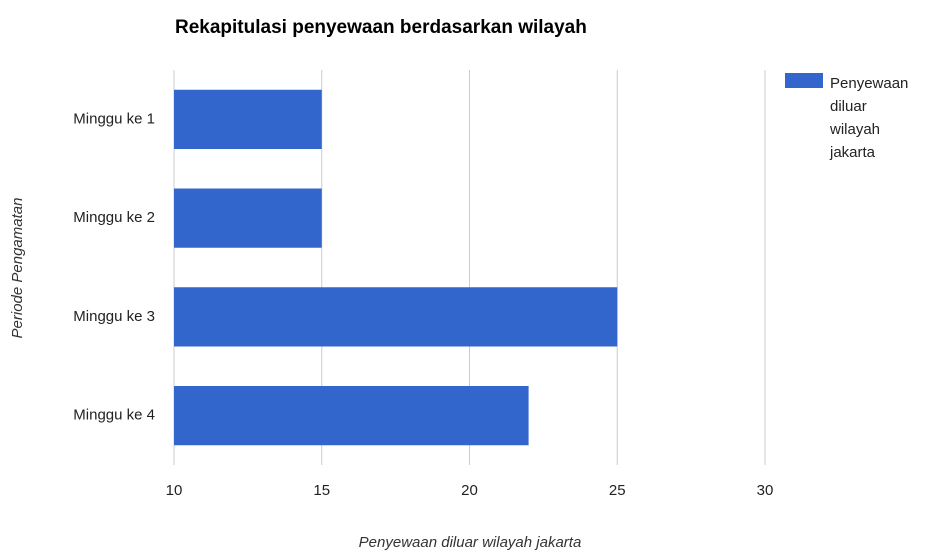 This screenshot has width=930, height=555. What do you see at coordinates (765, 490) in the screenshot?
I see `x-tick-label: 30` at bounding box center [765, 490].